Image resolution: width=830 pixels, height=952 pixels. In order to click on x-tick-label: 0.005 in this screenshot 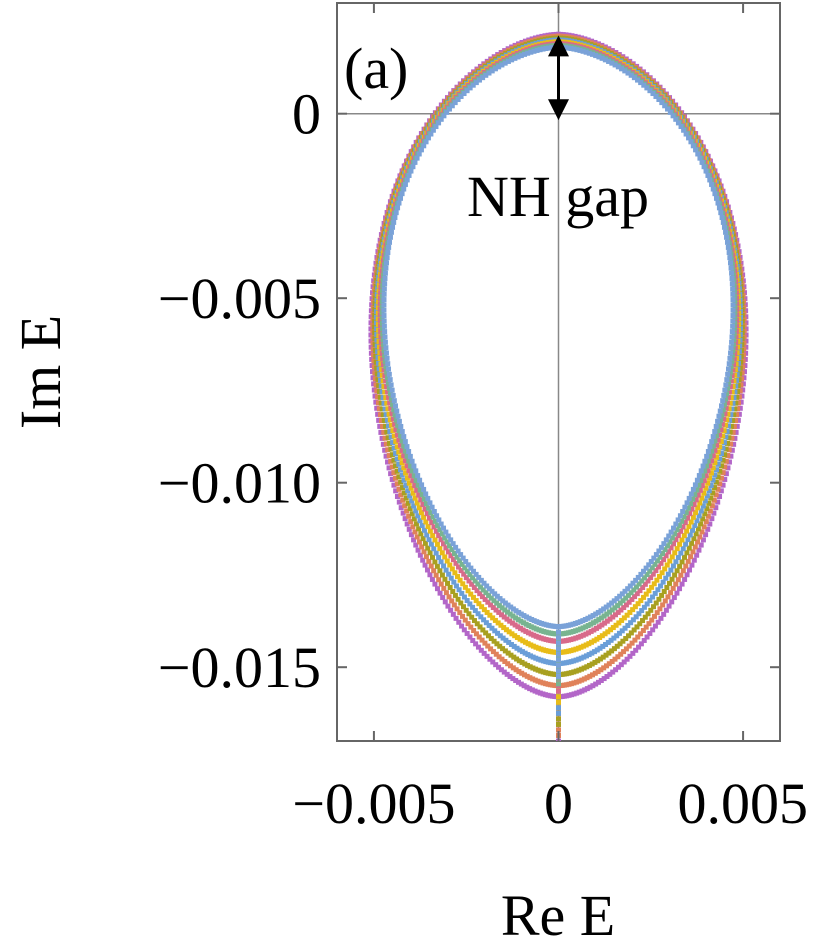, I will do `click(743, 803)`.